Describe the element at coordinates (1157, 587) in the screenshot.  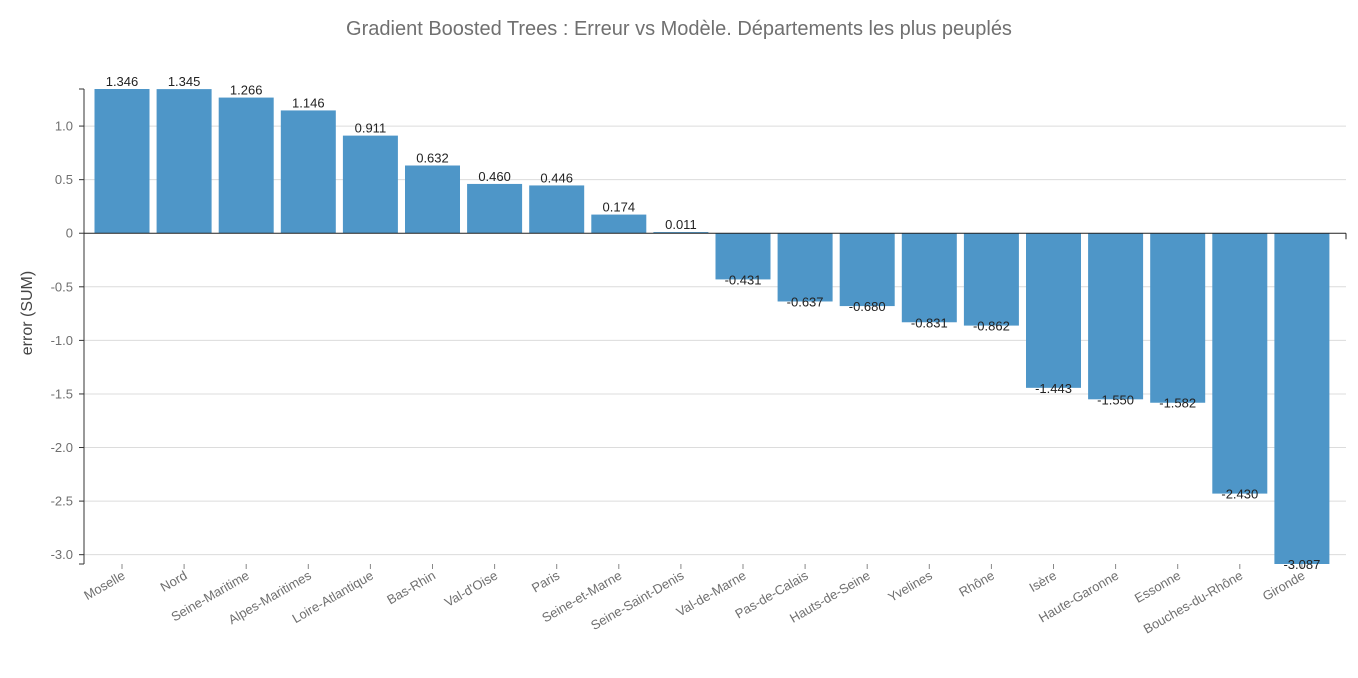
I see `x-category-label: Essonne` at that location.